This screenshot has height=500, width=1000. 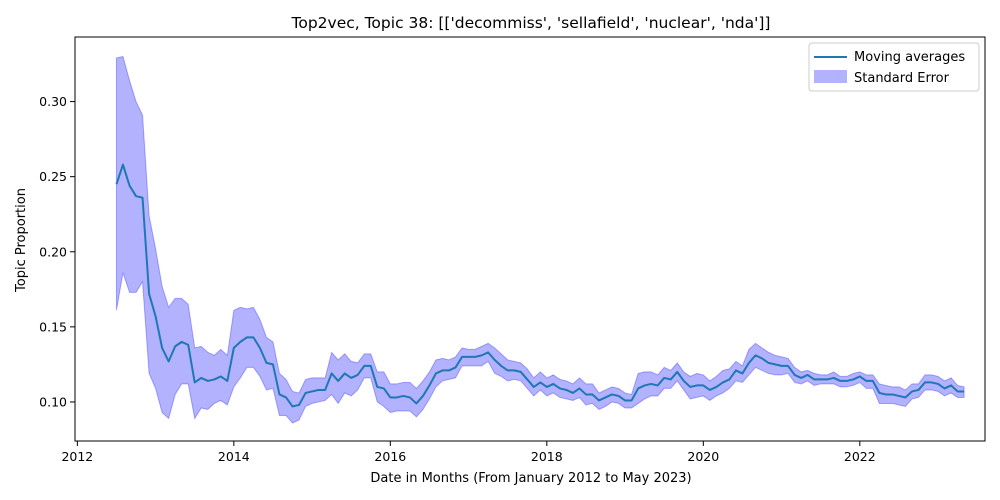 What do you see at coordinates (234, 456) in the screenshot?
I see `x-tick-label: 2014` at bounding box center [234, 456].